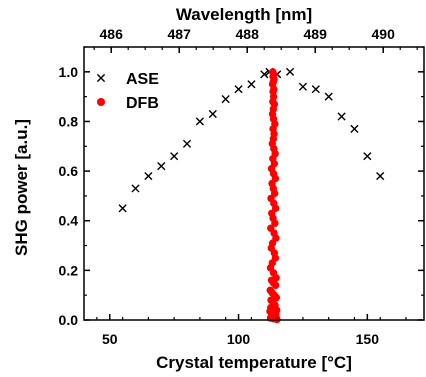  I want to click on top-axis-title: Wavelength [nm], so click(244, 14).